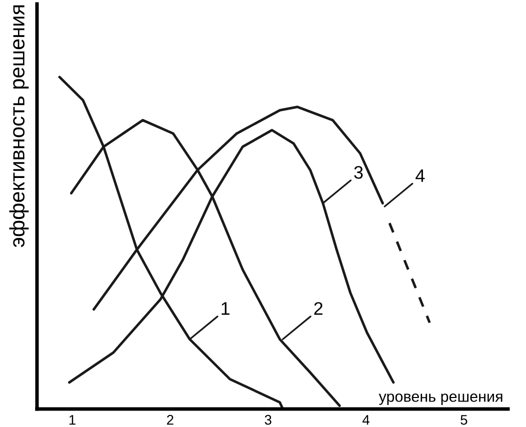 The width and height of the screenshot is (526, 427). I want to click on x-tick-label: 5, so click(464, 420).